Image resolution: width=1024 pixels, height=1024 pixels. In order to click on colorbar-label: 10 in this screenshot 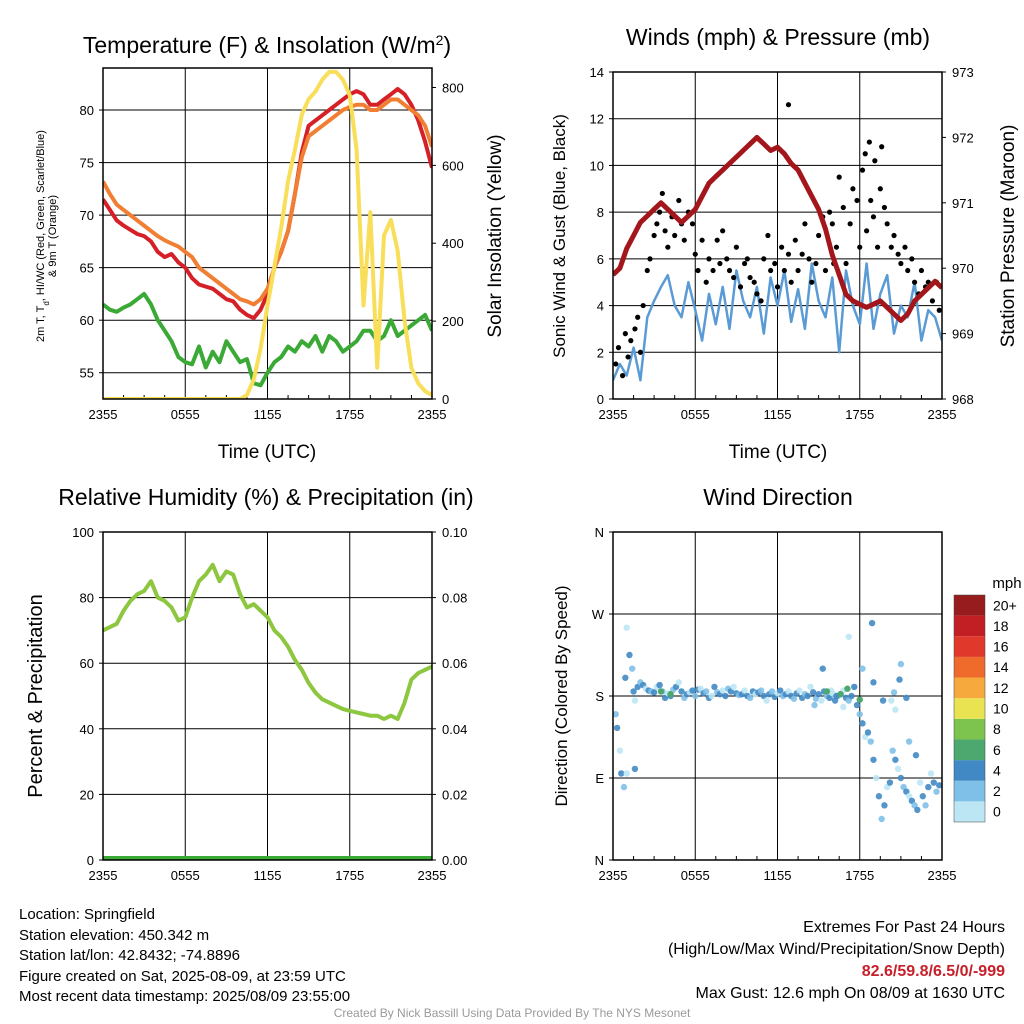, I will do `click(1001, 709)`.